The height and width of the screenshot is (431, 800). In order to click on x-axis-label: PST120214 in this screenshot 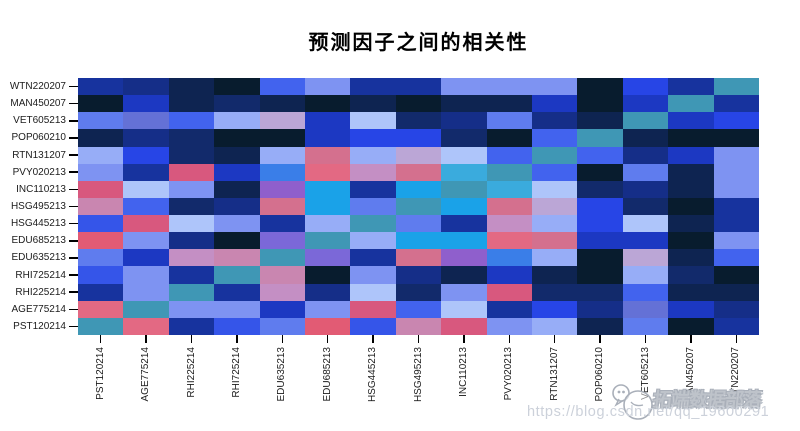, I will do `click(100, 373)`.